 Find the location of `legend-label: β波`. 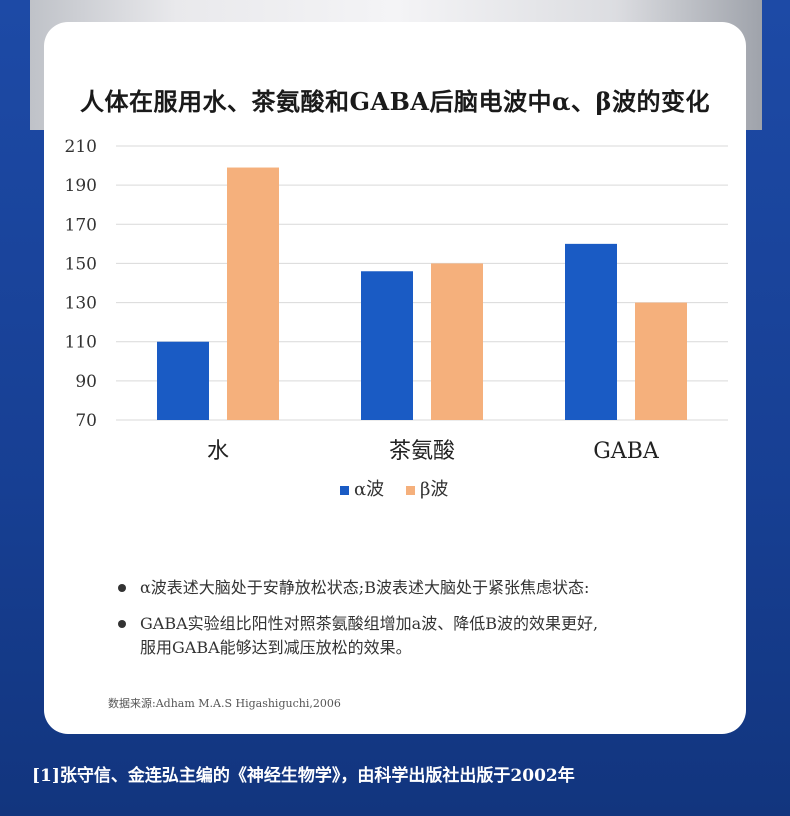

legend-label: β波 is located at coordinates (434, 489).